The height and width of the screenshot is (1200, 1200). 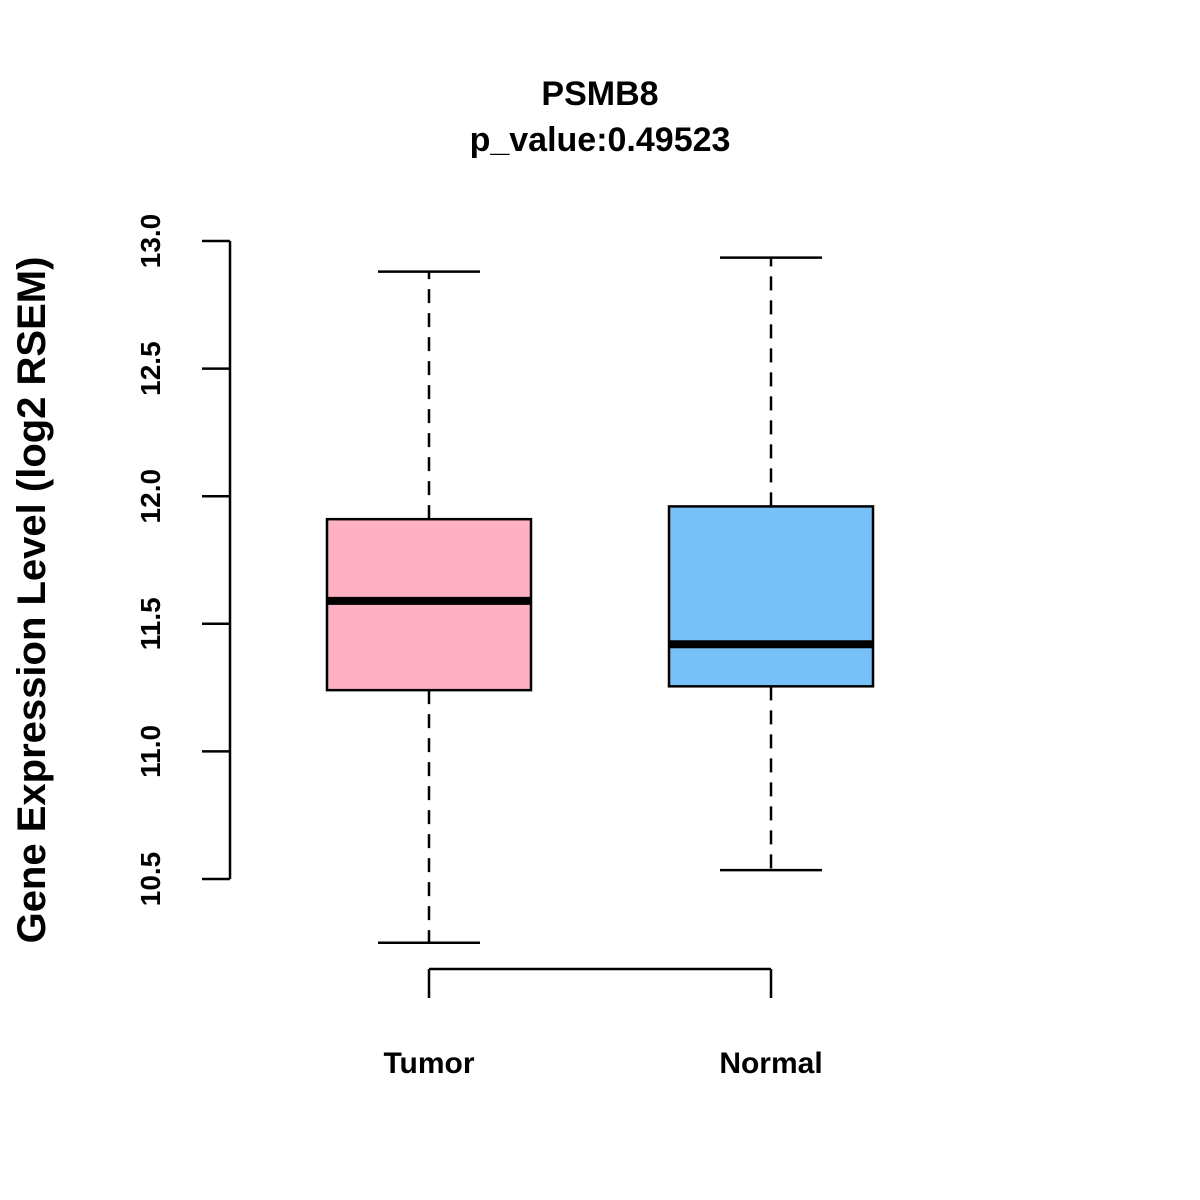 What do you see at coordinates (603, 1023) in the screenshot?
I see `x-axis: Tumor Normal` at bounding box center [603, 1023].